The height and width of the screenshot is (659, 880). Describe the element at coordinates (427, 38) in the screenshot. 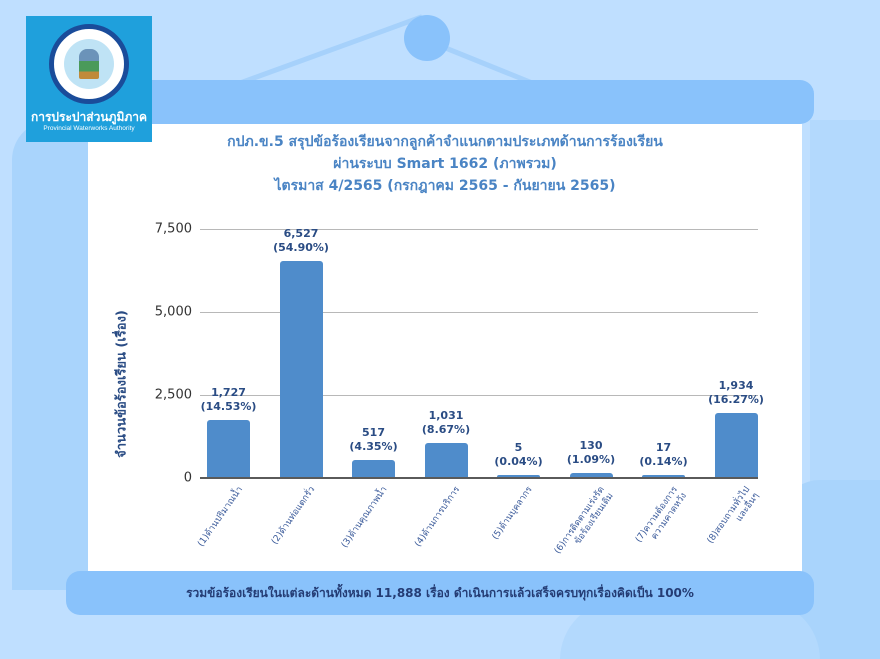

I see `hanger-knob` at that location.